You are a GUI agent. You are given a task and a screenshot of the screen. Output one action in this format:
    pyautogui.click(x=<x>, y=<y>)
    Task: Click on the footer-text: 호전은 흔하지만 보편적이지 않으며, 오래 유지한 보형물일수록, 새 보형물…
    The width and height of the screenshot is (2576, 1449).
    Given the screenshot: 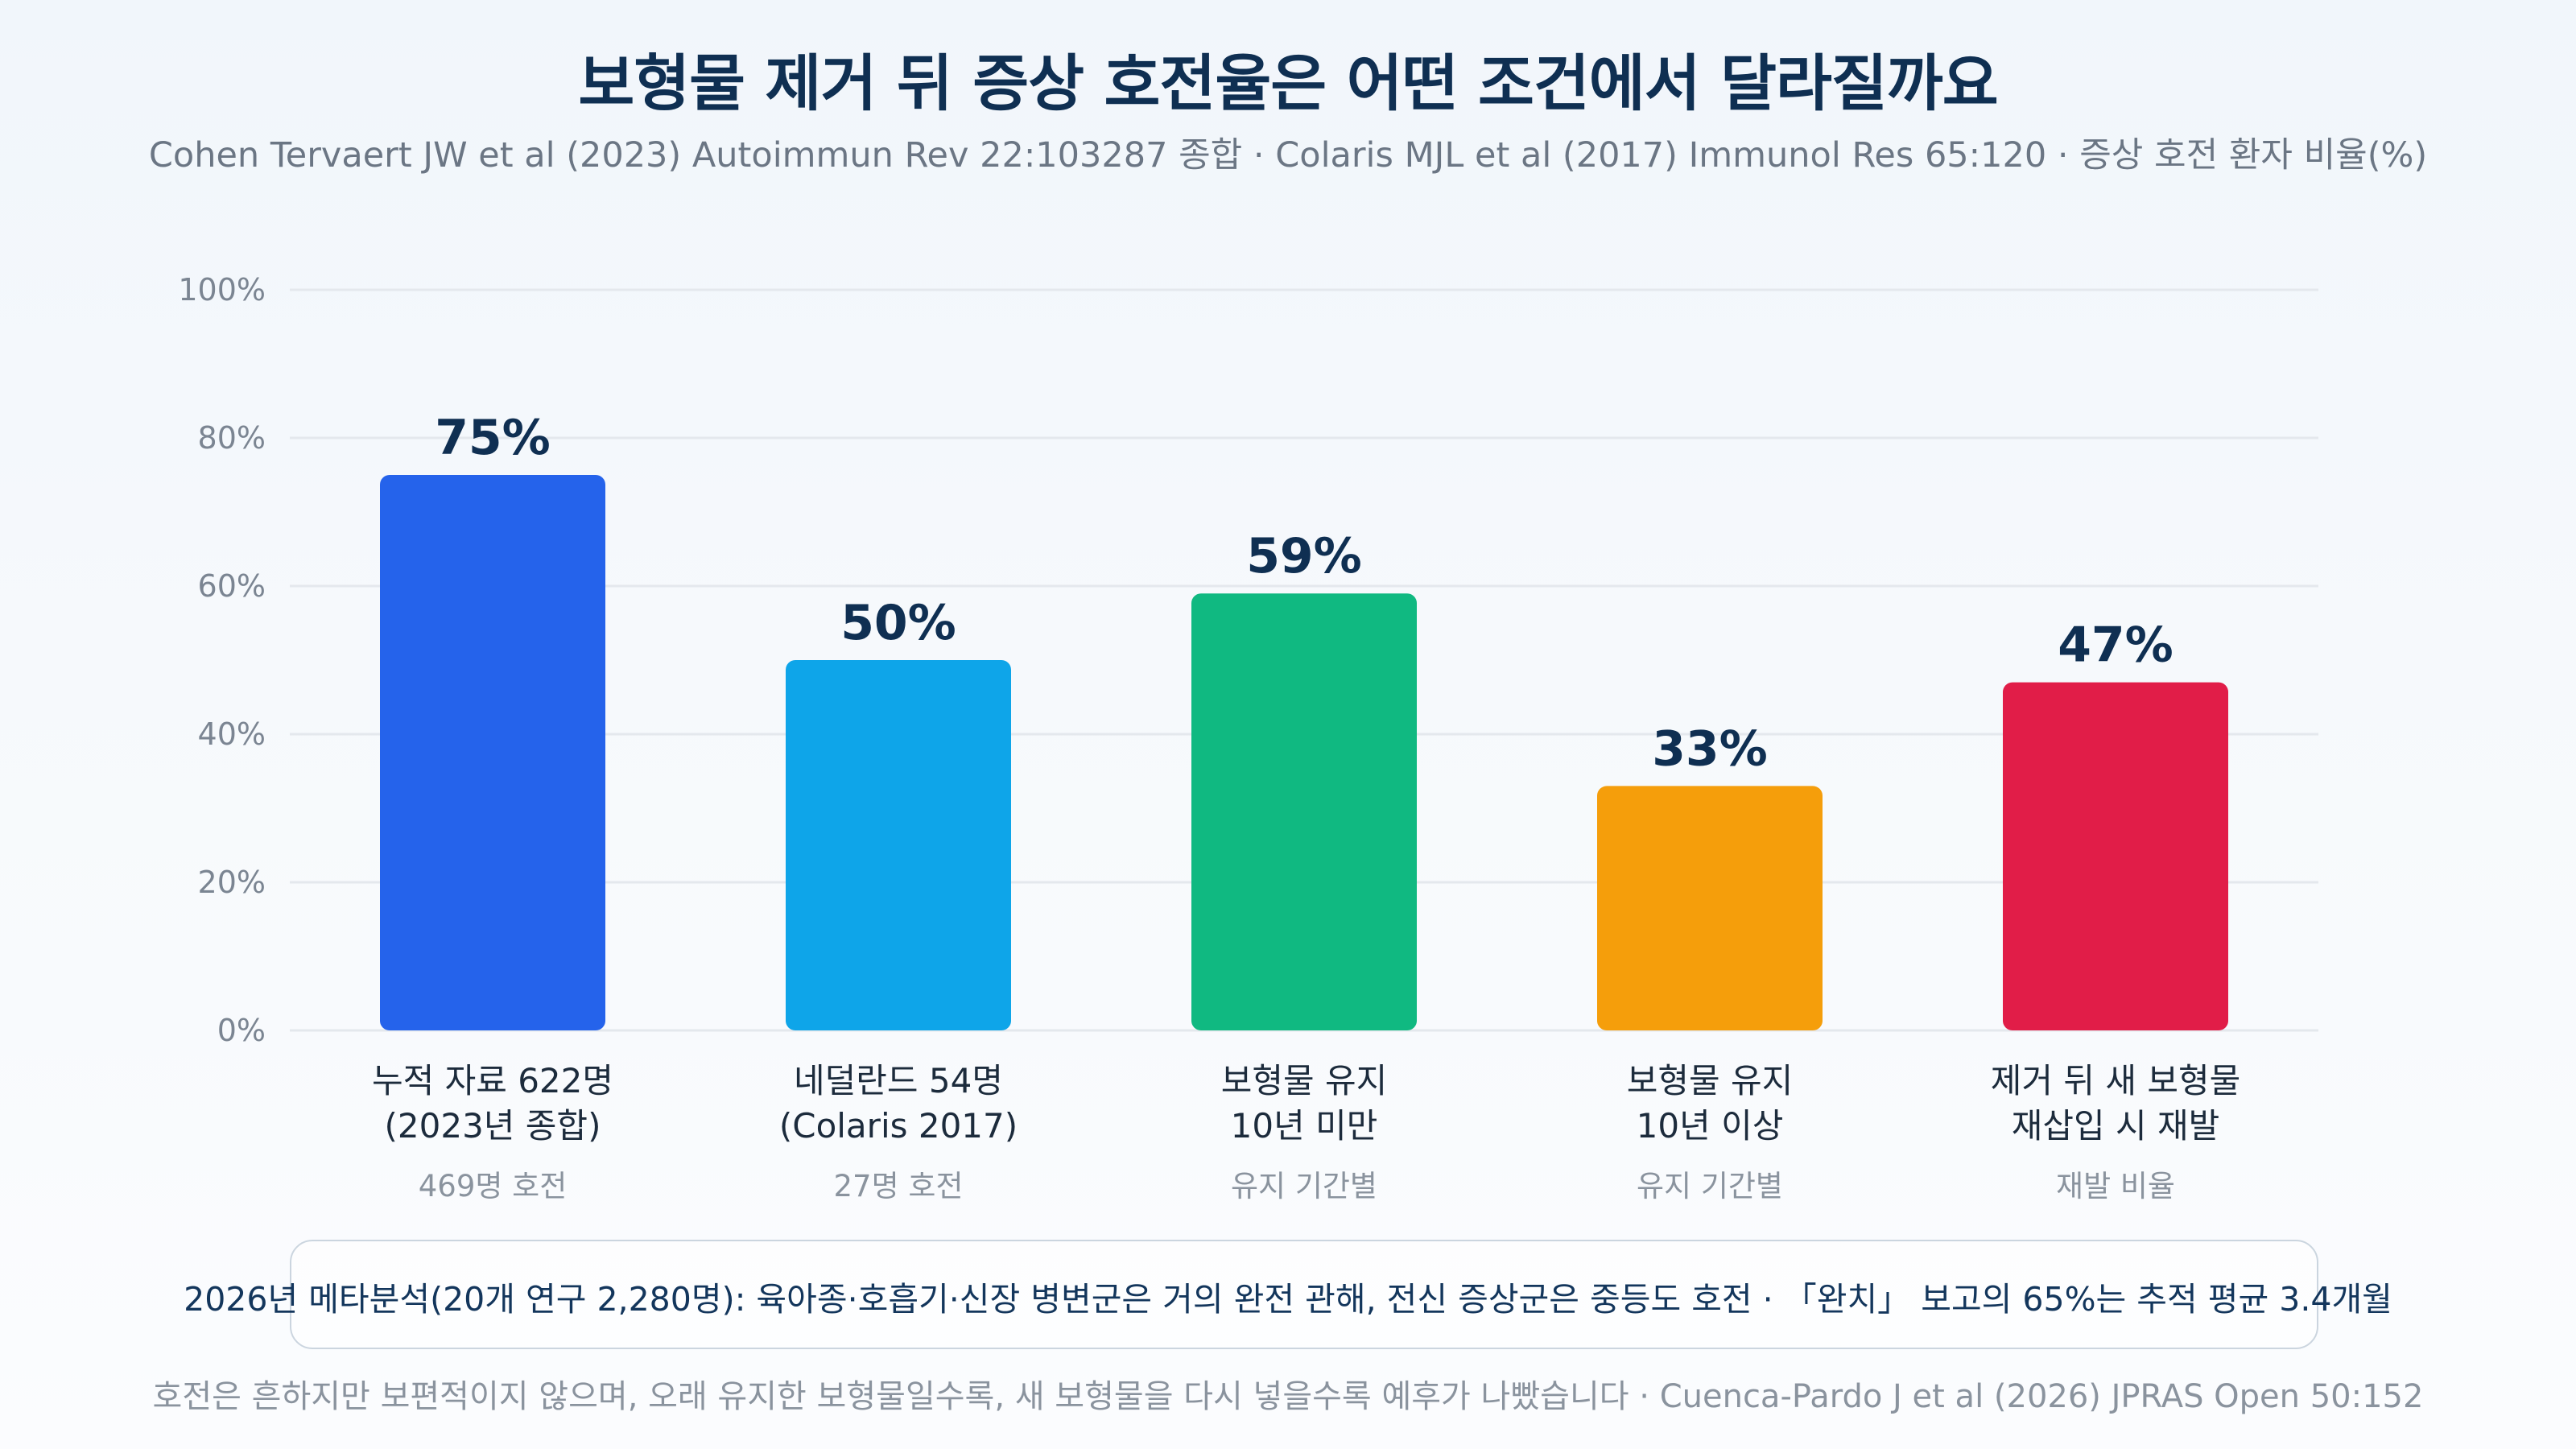 What is the action you would take?
    pyautogui.click(x=1288, y=1396)
    